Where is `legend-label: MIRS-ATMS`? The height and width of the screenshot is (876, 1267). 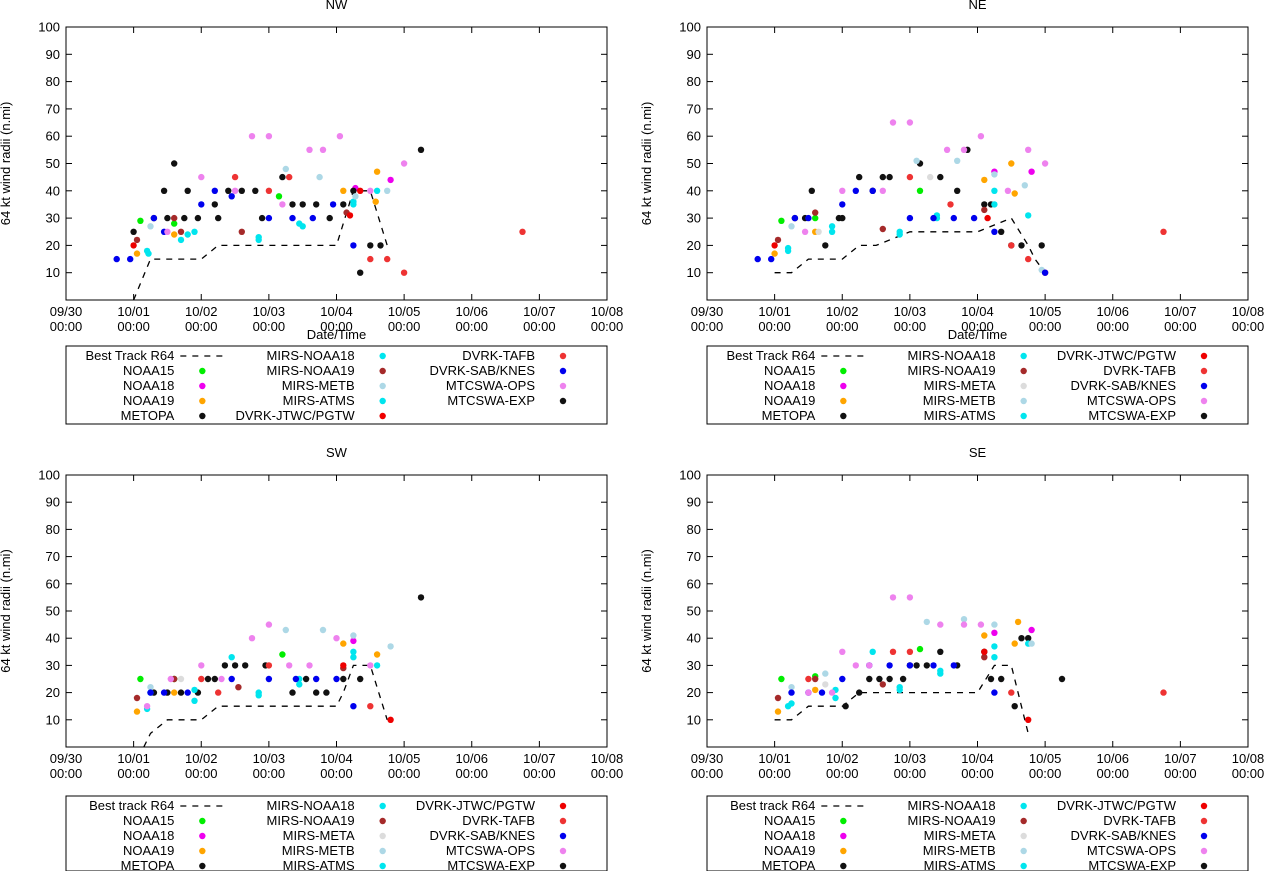
legend-label: MIRS-ATMS is located at coordinates (319, 400).